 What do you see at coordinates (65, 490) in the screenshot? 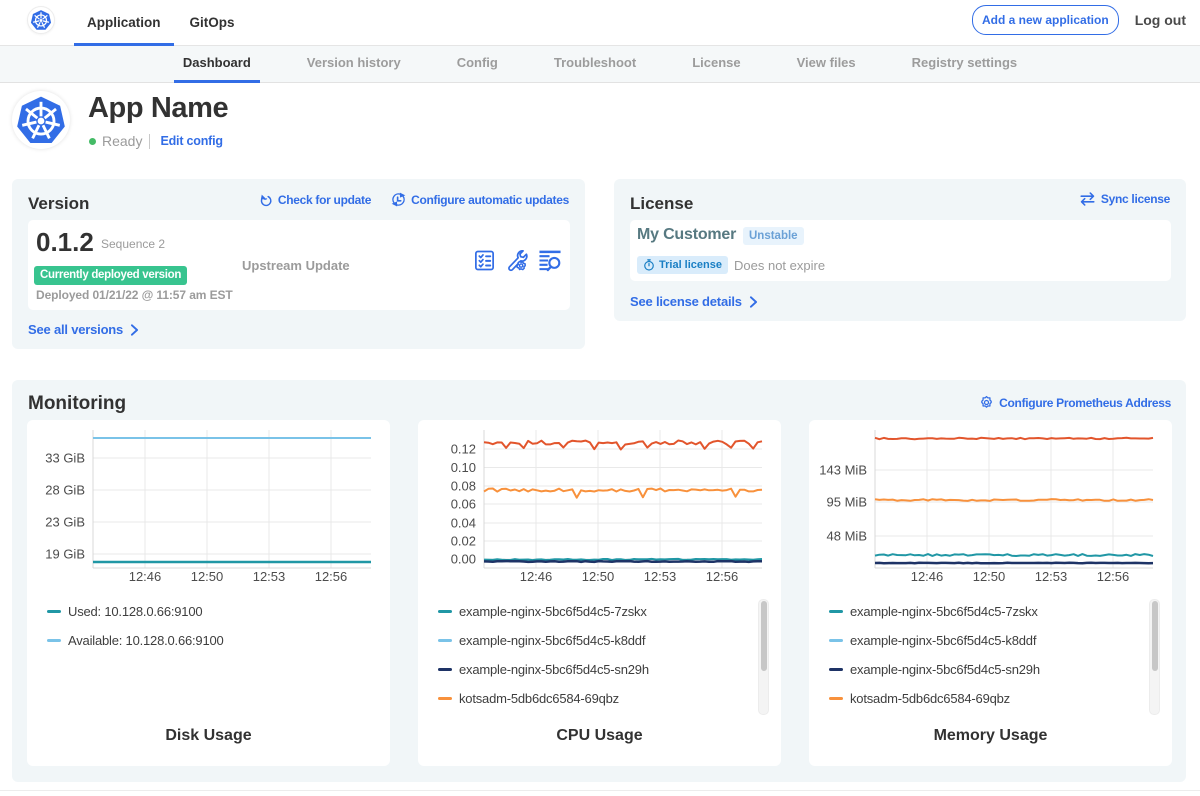
I see `svg-text: 28 GiB` at bounding box center [65, 490].